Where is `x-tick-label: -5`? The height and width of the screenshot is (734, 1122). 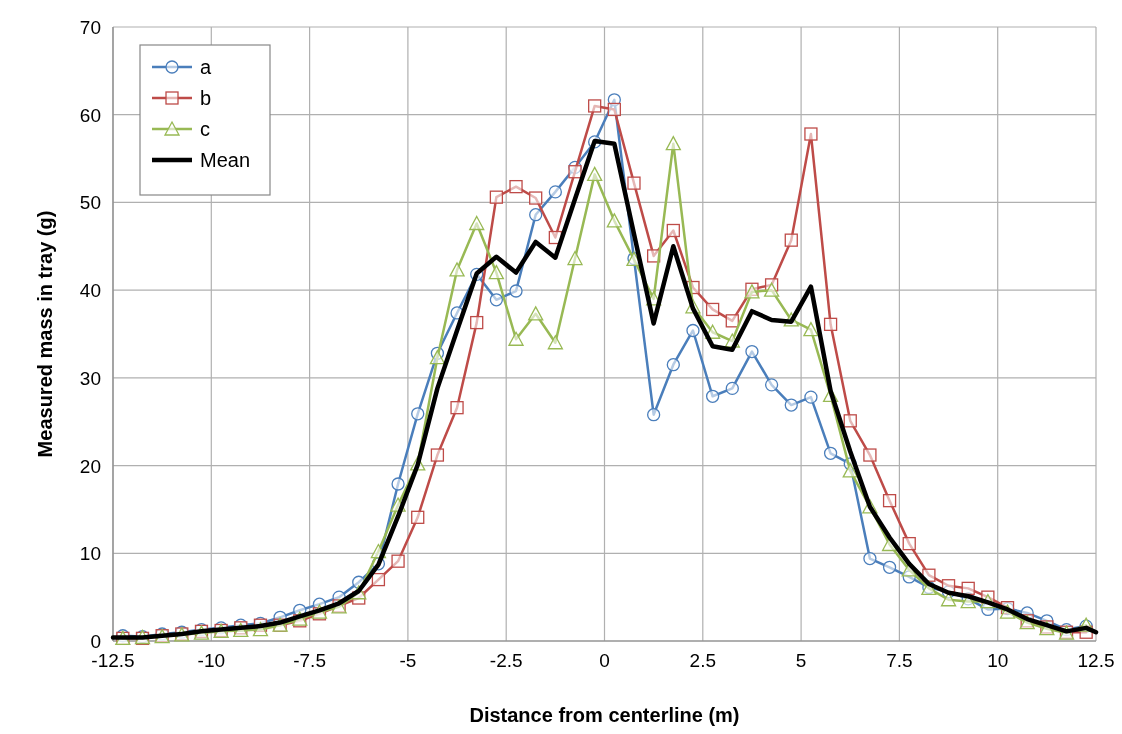
x-tick-label: -5 is located at coordinates (408, 660).